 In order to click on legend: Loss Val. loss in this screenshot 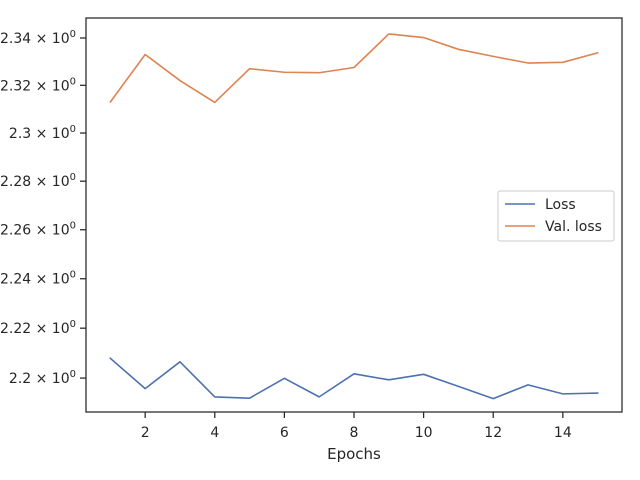, I will do `click(556, 216)`.